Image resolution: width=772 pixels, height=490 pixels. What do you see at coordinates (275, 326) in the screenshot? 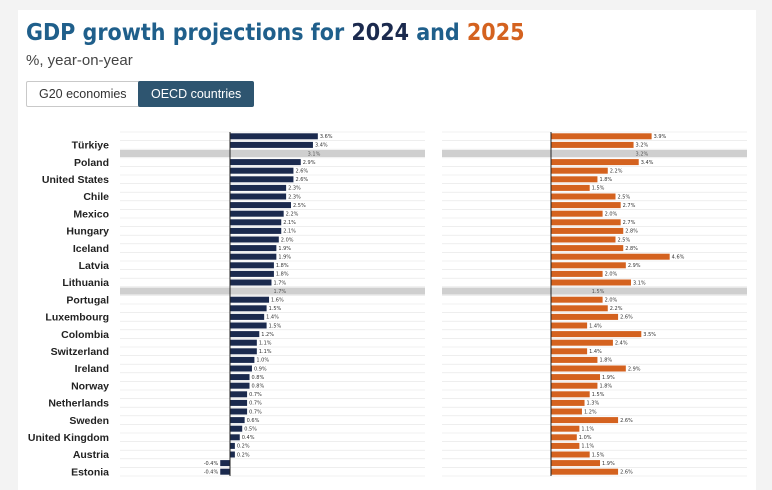
I see `data-label-2024-22: 1.5%` at bounding box center [275, 326].